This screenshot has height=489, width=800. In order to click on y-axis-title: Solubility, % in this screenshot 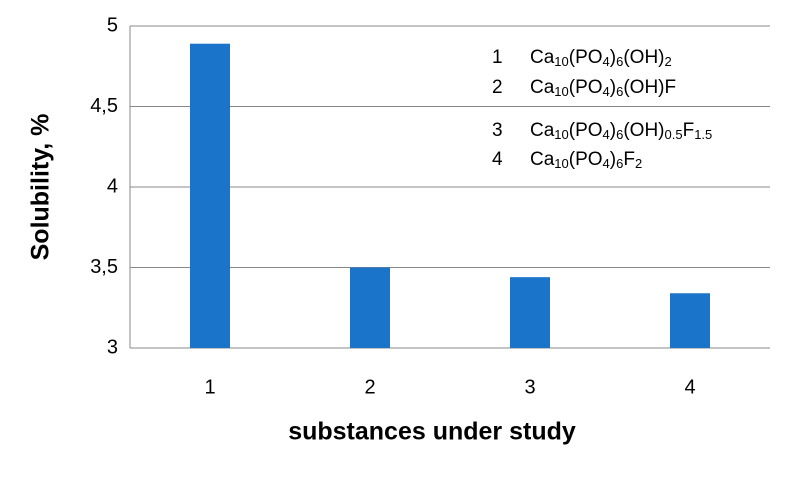, I will do `click(41, 187)`.